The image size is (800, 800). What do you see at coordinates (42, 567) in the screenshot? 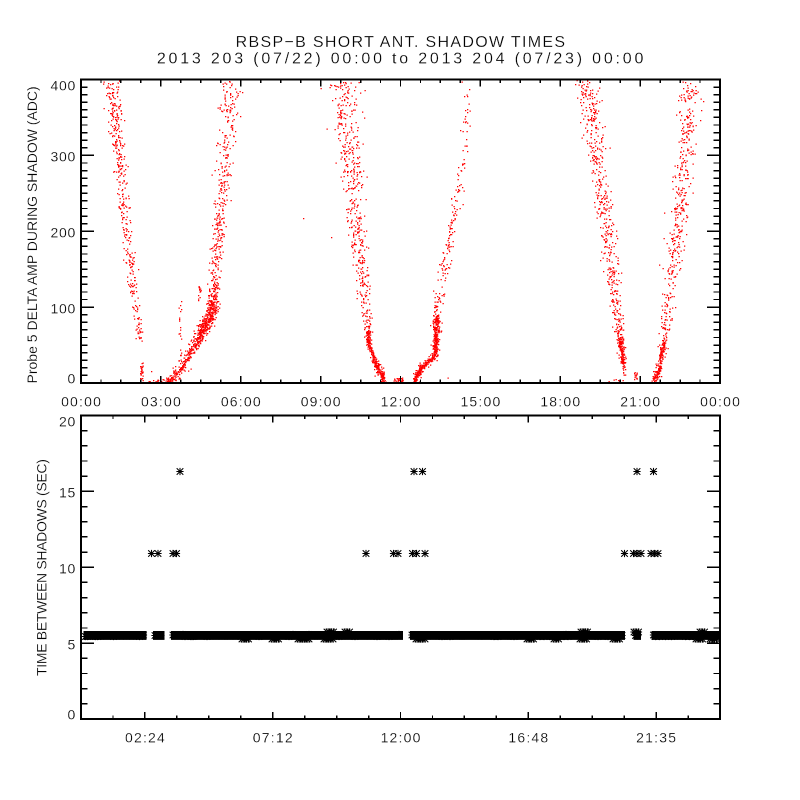
I see `svg-text: TIME BETWEEN SHADOWS (SEC)` at bounding box center [42, 567].